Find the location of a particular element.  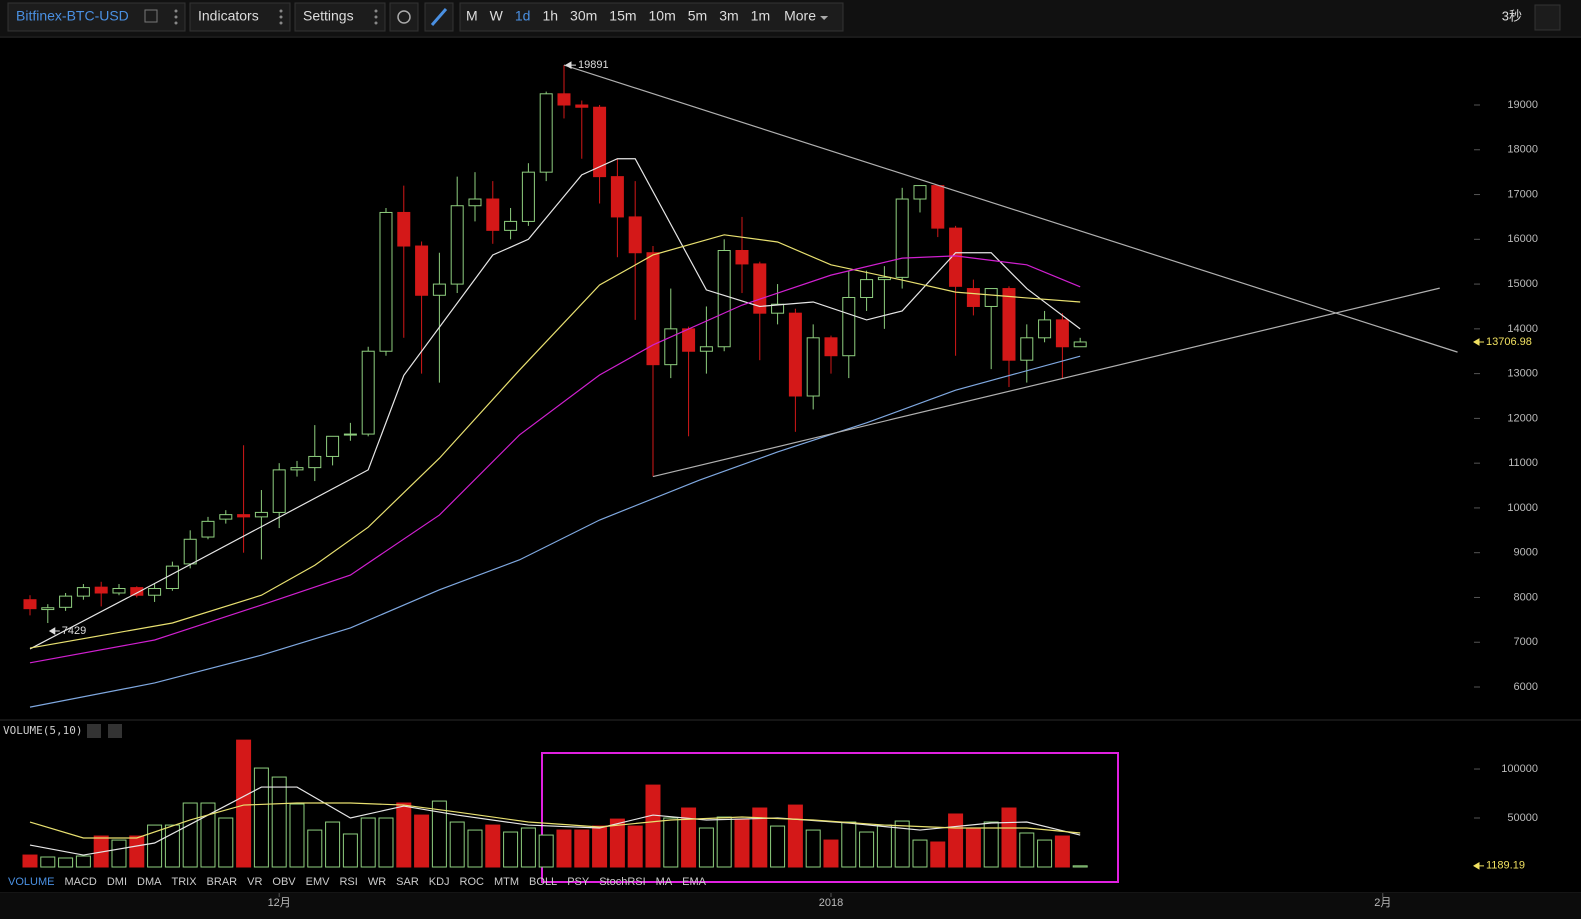

interval-button: 10m is located at coordinates (662, 16).